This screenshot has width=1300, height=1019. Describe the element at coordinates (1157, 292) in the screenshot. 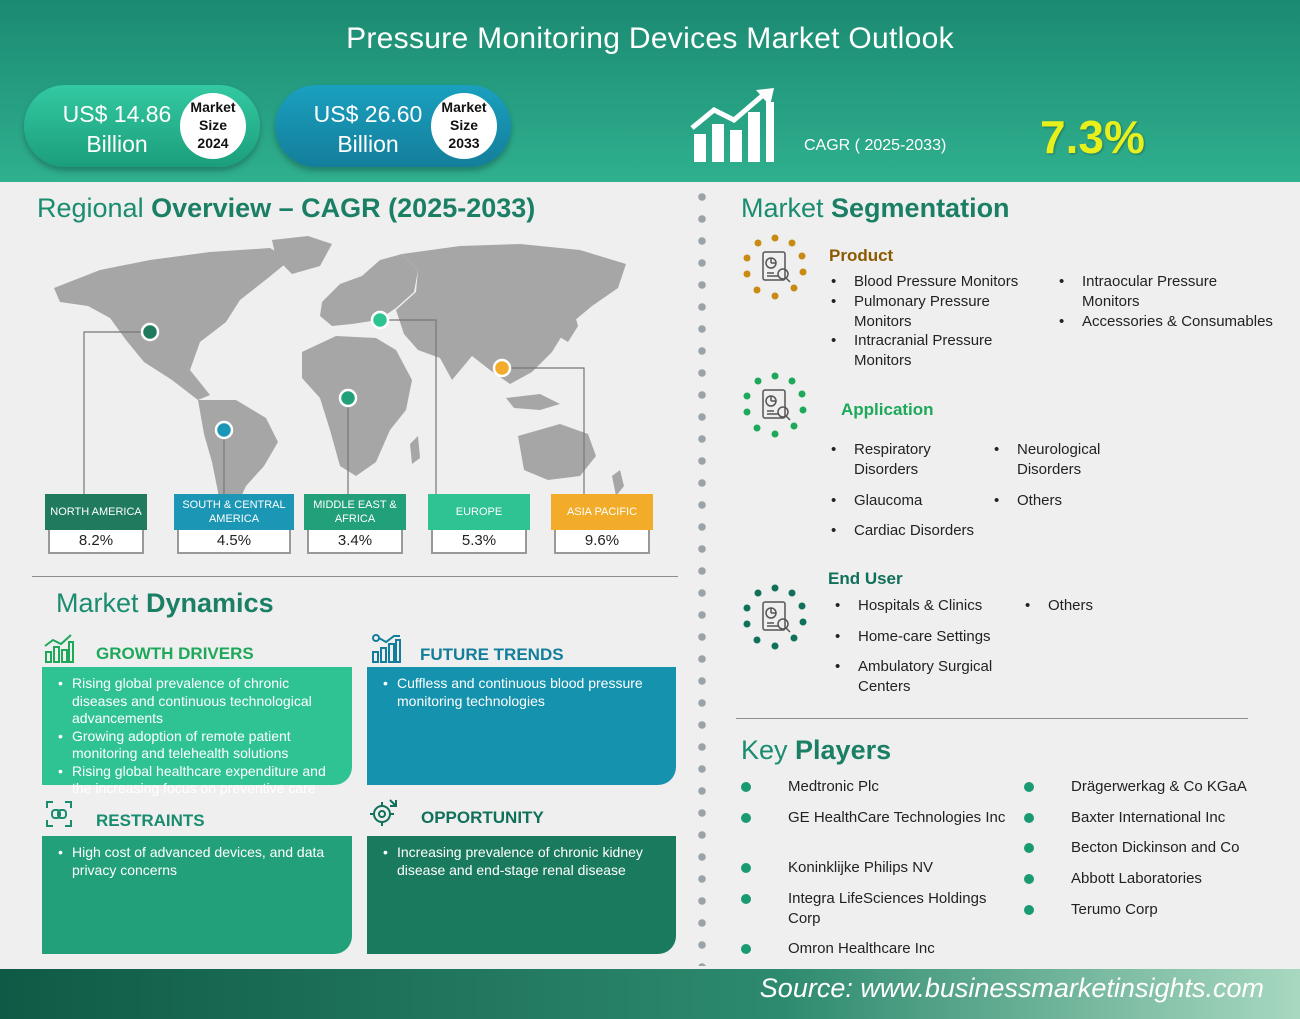

I see `product-item: Intraocular Pressure Monitors` at that location.